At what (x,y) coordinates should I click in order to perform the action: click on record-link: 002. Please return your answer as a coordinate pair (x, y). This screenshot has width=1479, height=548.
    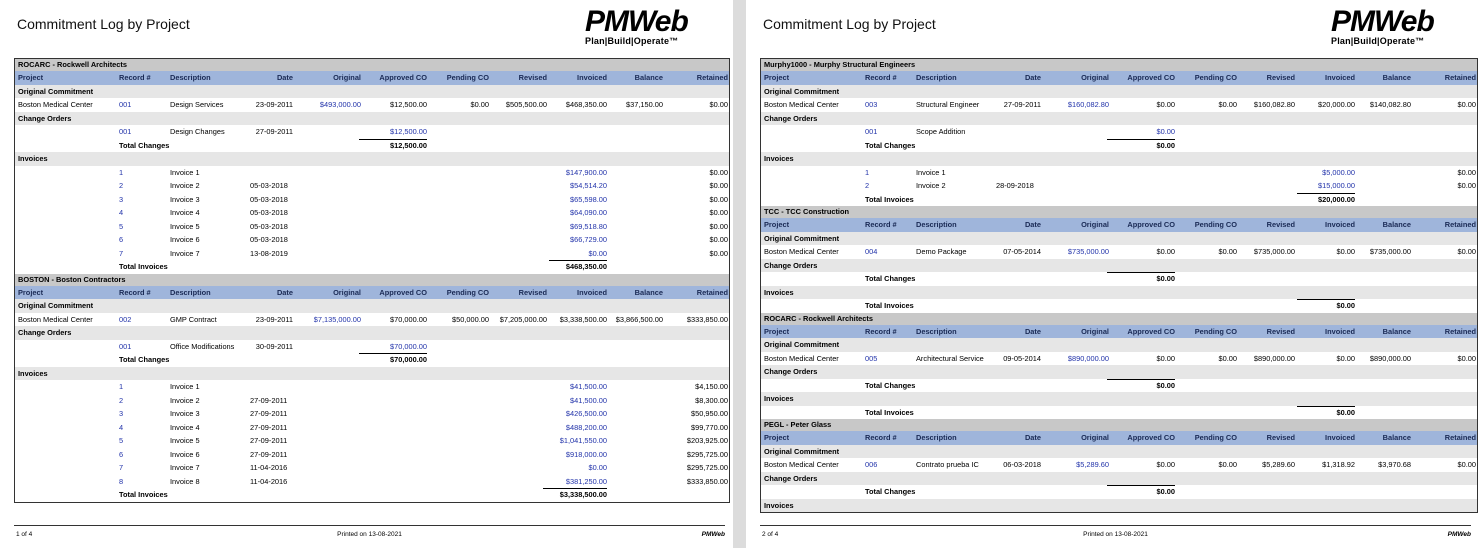
    Looking at the image, I should click on (125, 319).